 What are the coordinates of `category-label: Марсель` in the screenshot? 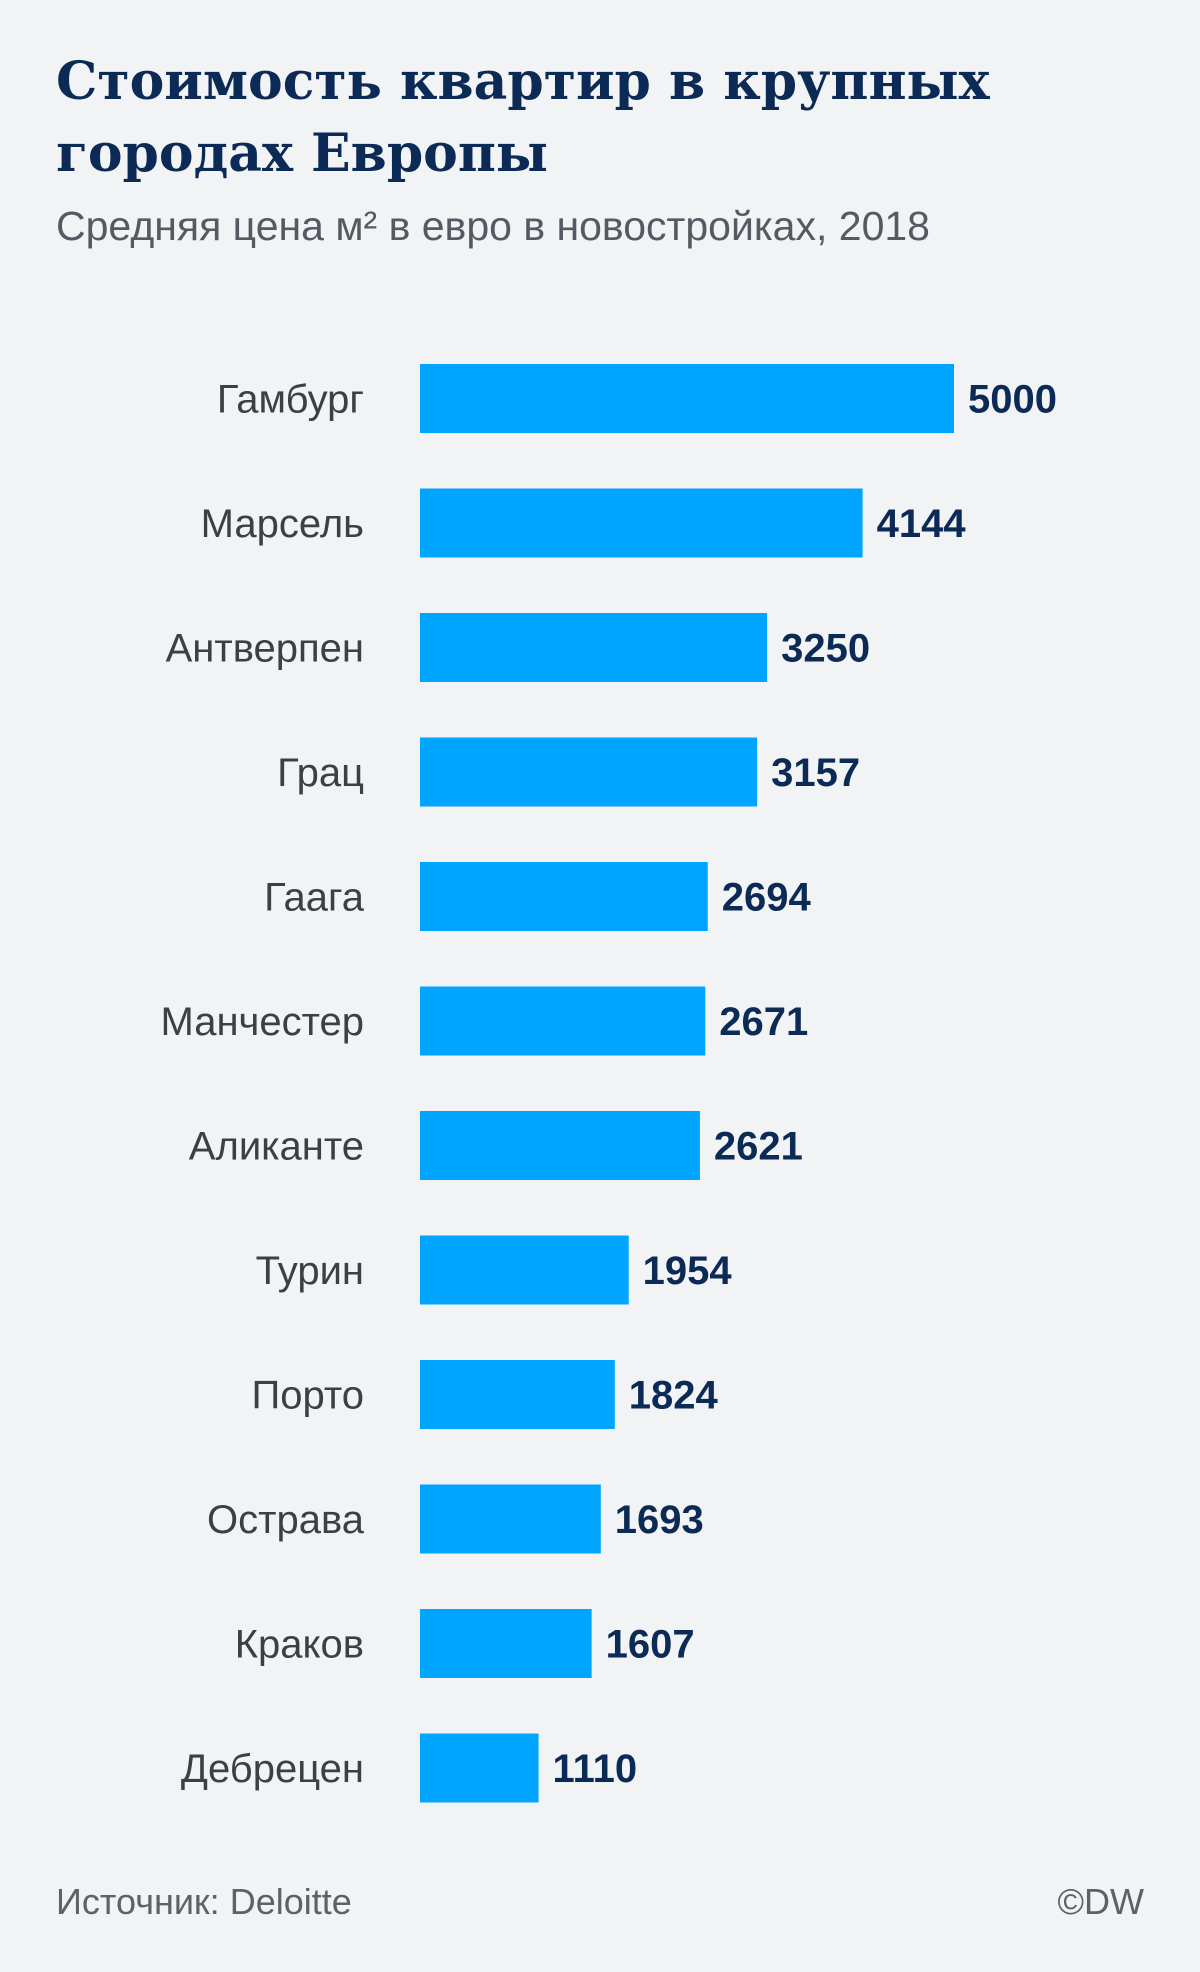 It's located at (282, 524).